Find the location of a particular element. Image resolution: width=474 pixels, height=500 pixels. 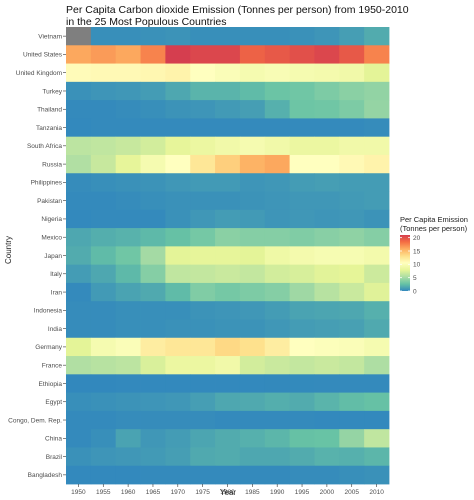

legend-tick-label: 20 is located at coordinates (417, 238).